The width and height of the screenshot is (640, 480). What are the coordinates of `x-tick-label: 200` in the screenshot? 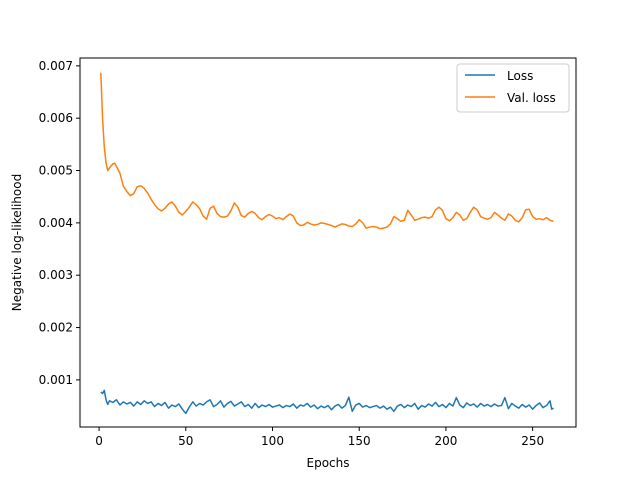 It's located at (445, 441).